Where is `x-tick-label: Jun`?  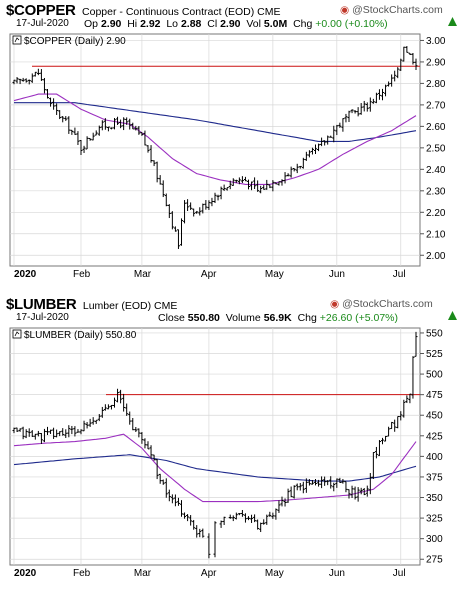 x-tick-label: Jun is located at coordinates (336, 274).